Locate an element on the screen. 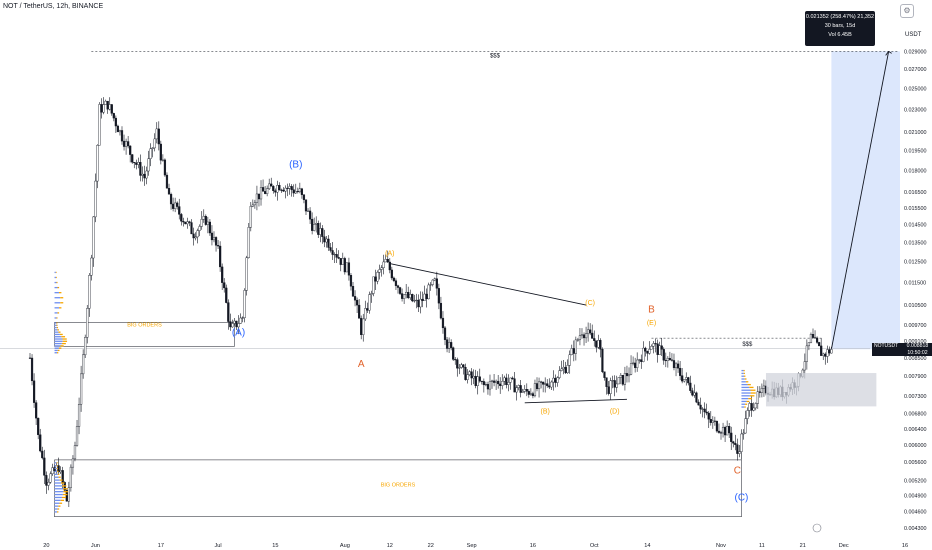 The height and width of the screenshot is (550, 932). projection-arrow is located at coordinates (860, 200).